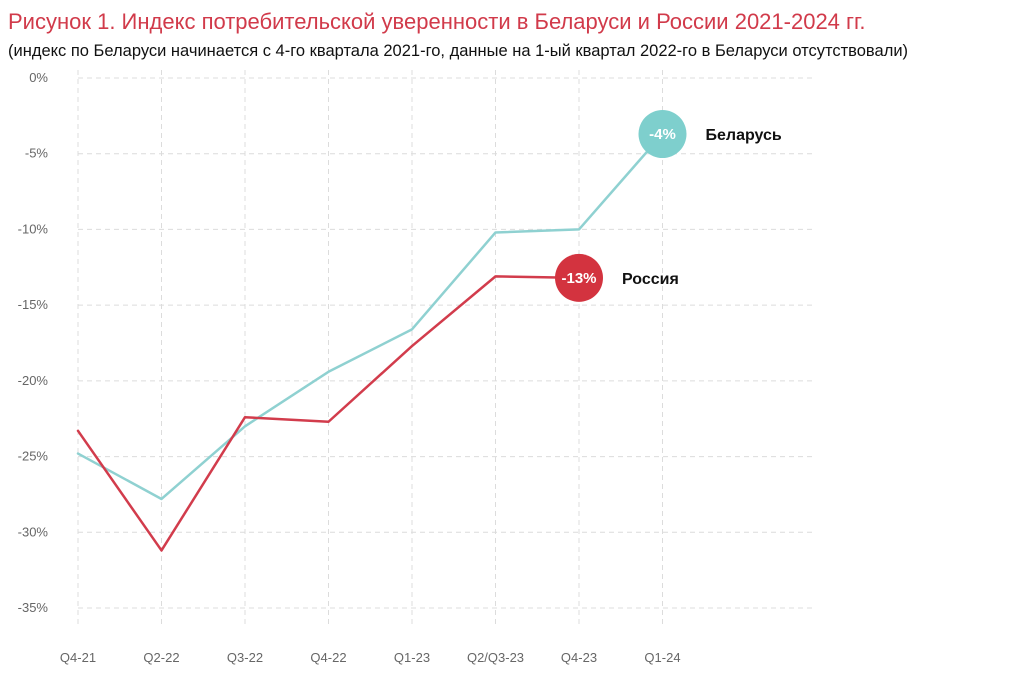 Image resolution: width=1025 pixels, height=681 pixels. Describe the element at coordinates (33, 342) in the screenshot. I see `y-axis-labels: 0% -5% -10% -15% -20% -25% -30% -35%` at that location.